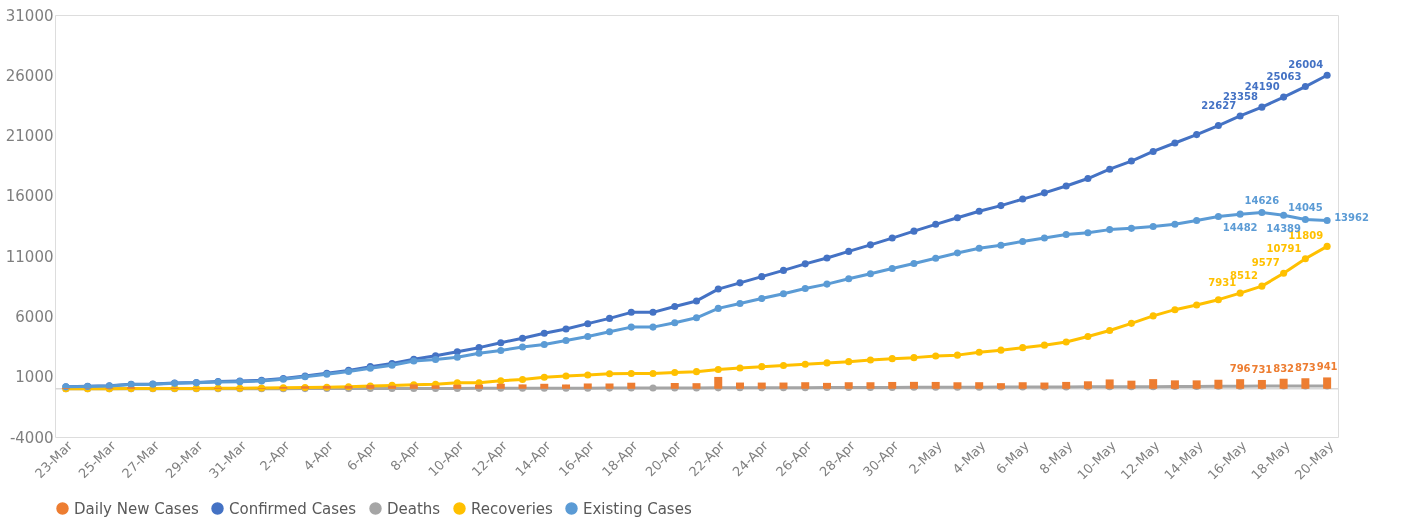  What do you see at coordinates (1306, 65) in the screenshot?
I see `data-label: 26004` at bounding box center [1306, 65].